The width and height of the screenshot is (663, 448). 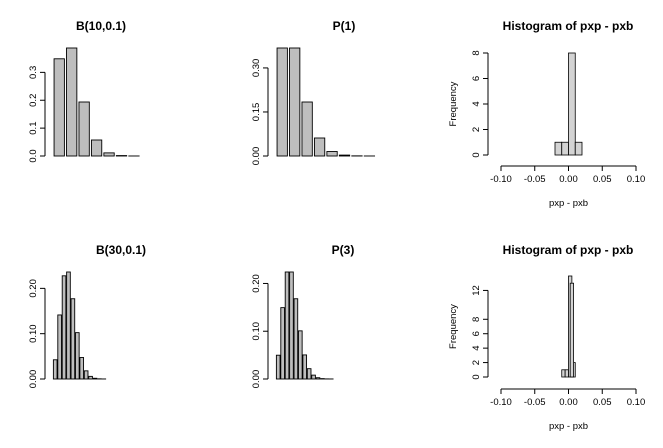 What do you see at coordinates (256, 112) in the screenshot?
I see `y-tick-label: 0.15` at bounding box center [256, 112].